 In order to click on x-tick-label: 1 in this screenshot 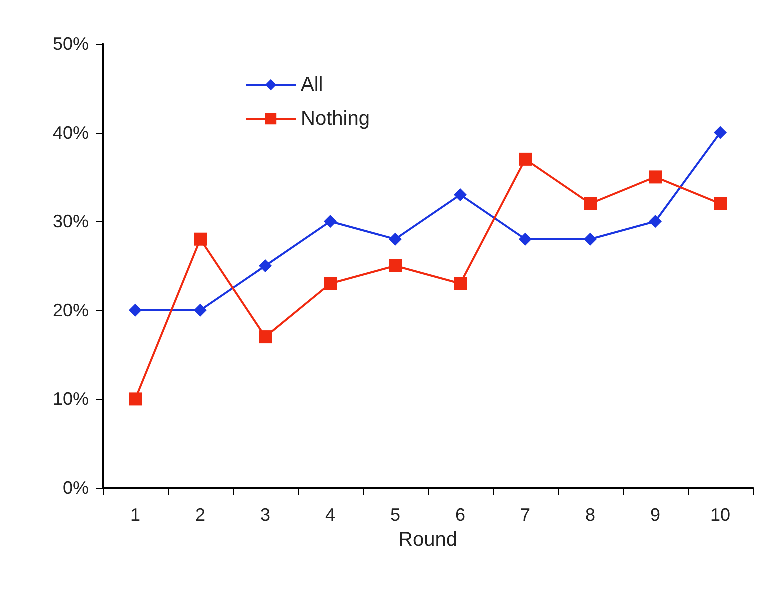, I will do `click(135, 515)`.